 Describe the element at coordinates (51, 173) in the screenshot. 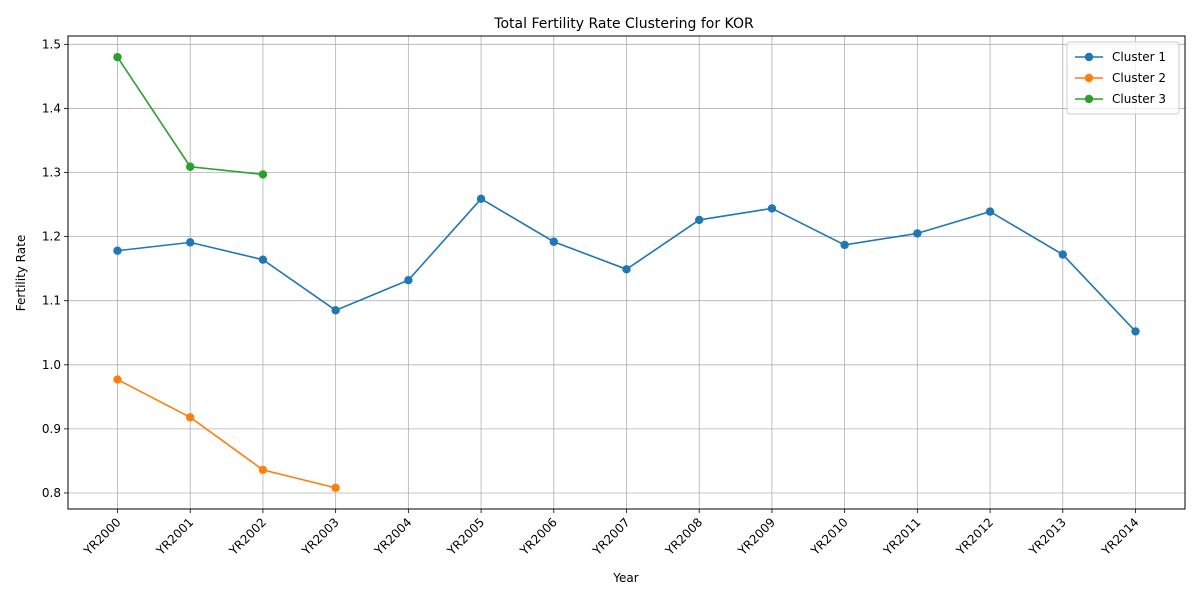

I see `y-tick-label: 1.3` at that location.